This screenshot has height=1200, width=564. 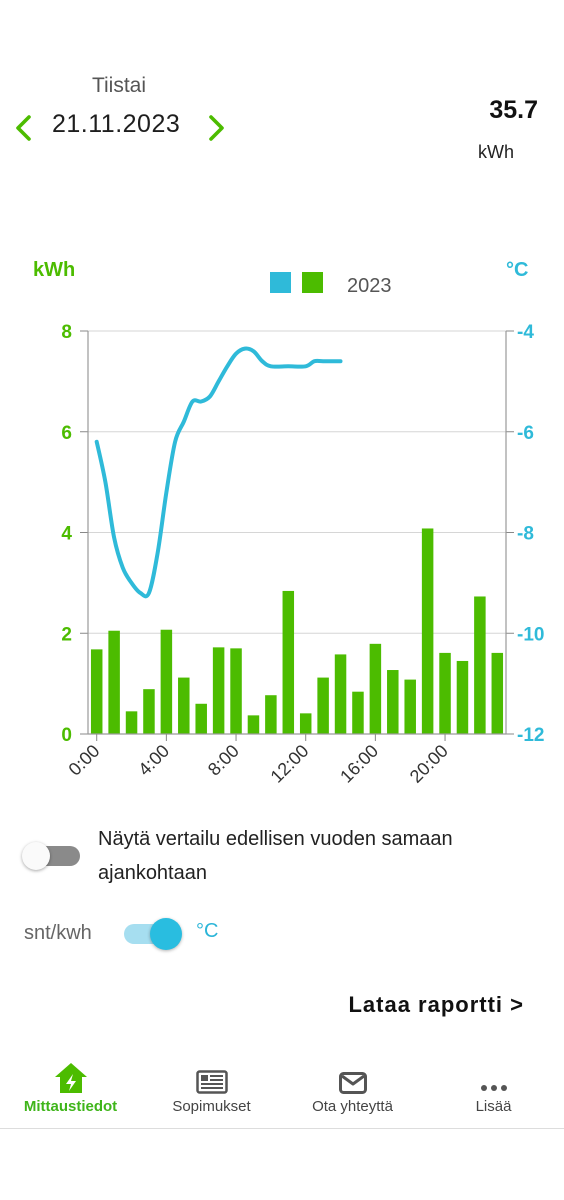 What do you see at coordinates (51, 856) in the screenshot?
I see `compare-previous-year-toggle` at bounding box center [51, 856].